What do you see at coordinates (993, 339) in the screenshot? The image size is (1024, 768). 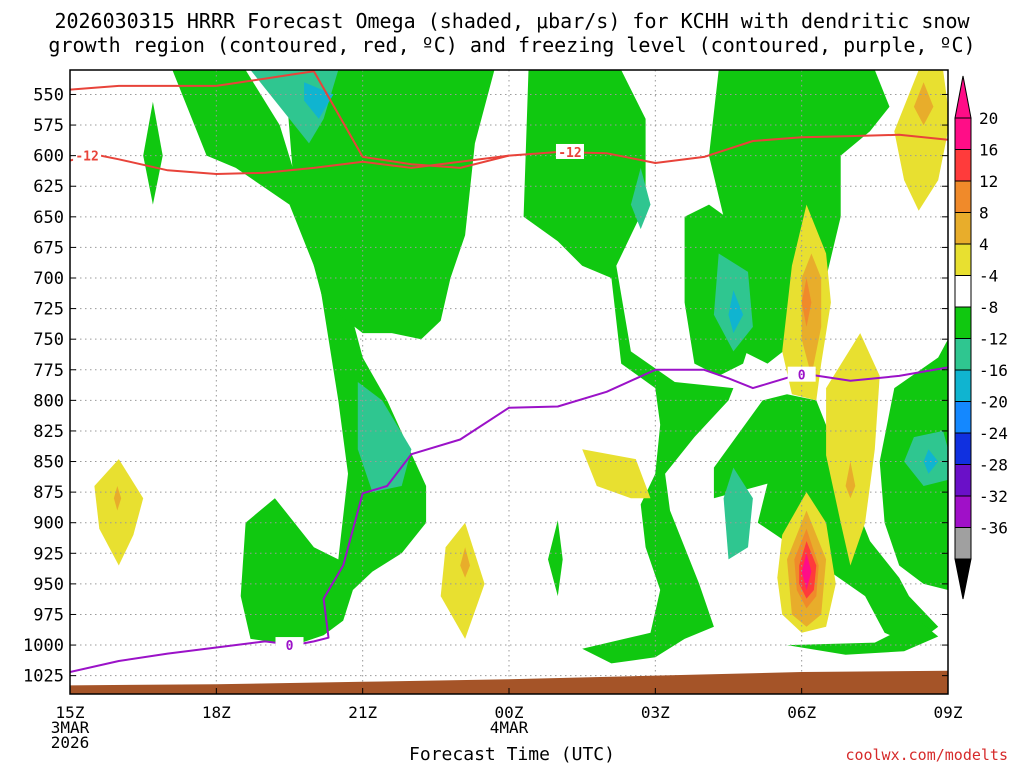 I see `colorbar-label: -12` at bounding box center [993, 339].